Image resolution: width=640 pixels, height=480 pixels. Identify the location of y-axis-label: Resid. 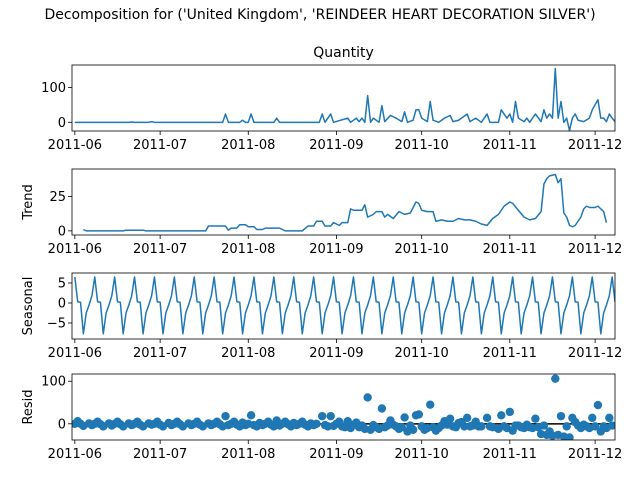
(28, 406).